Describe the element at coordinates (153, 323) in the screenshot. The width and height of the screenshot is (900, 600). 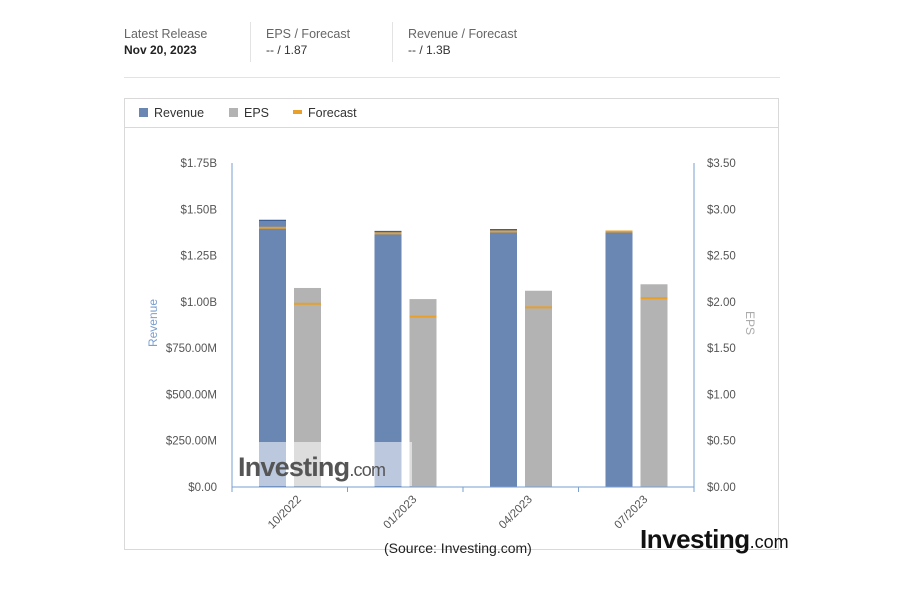
I see `left-axis-title: Revenue` at that location.